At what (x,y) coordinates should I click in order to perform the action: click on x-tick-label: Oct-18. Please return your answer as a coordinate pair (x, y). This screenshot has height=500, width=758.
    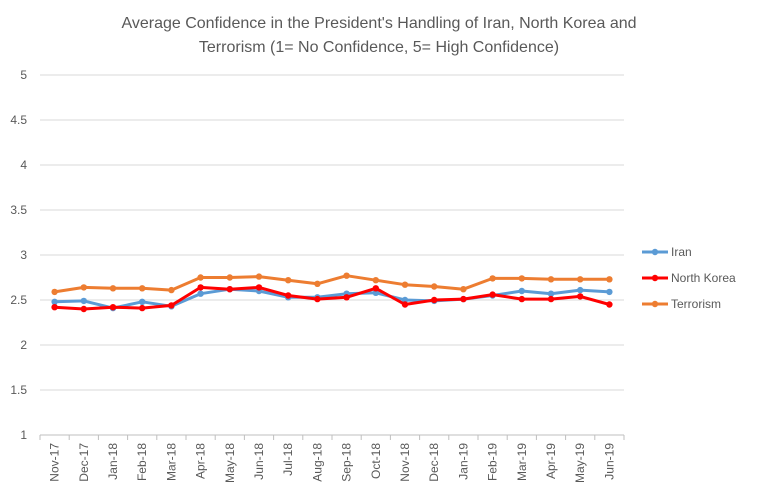
    Looking at the image, I should click on (376, 461).